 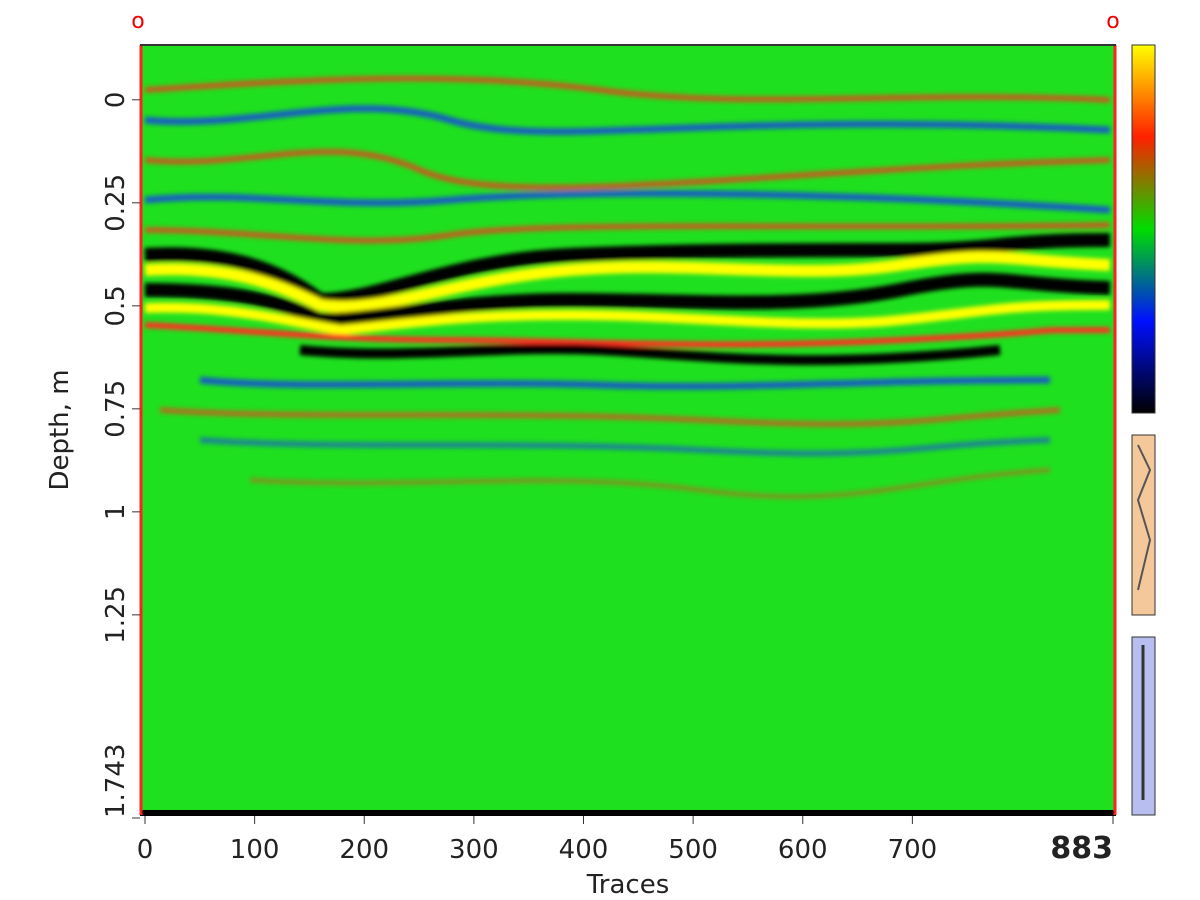 What do you see at coordinates (145, 850) in the screenshot?
I see `x-tick-label: 0` at bounding box center [145, 850].